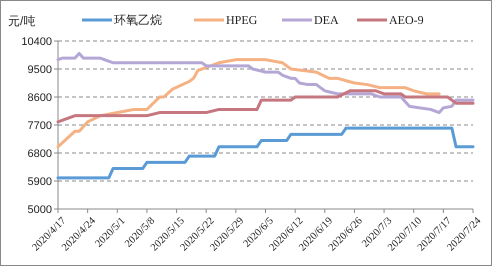 This screenshot has width=492, height=266. I want to click on y-axis-title: 元/吨, so click(22, 21).